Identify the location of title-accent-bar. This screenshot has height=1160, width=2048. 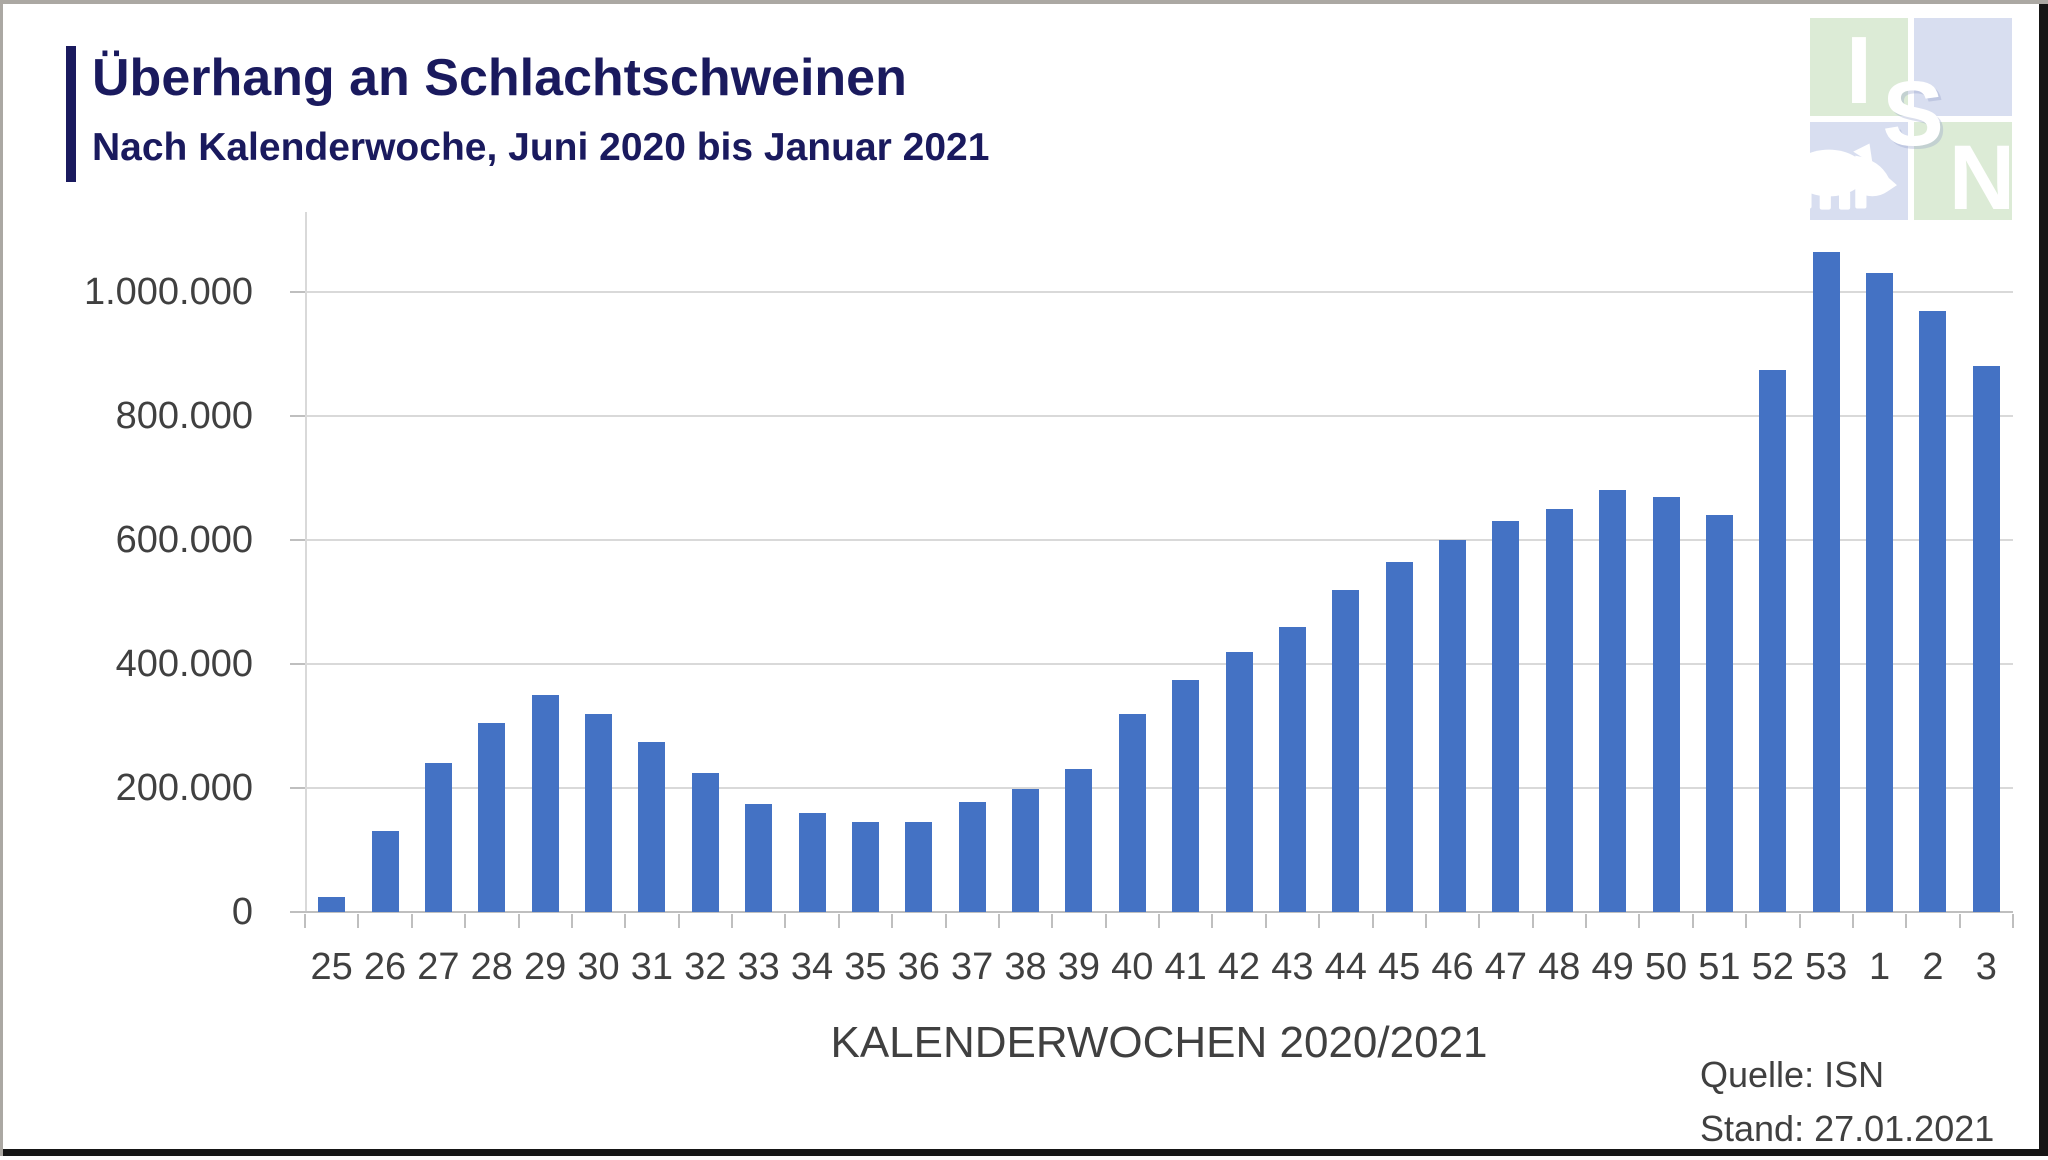
(71, 114).